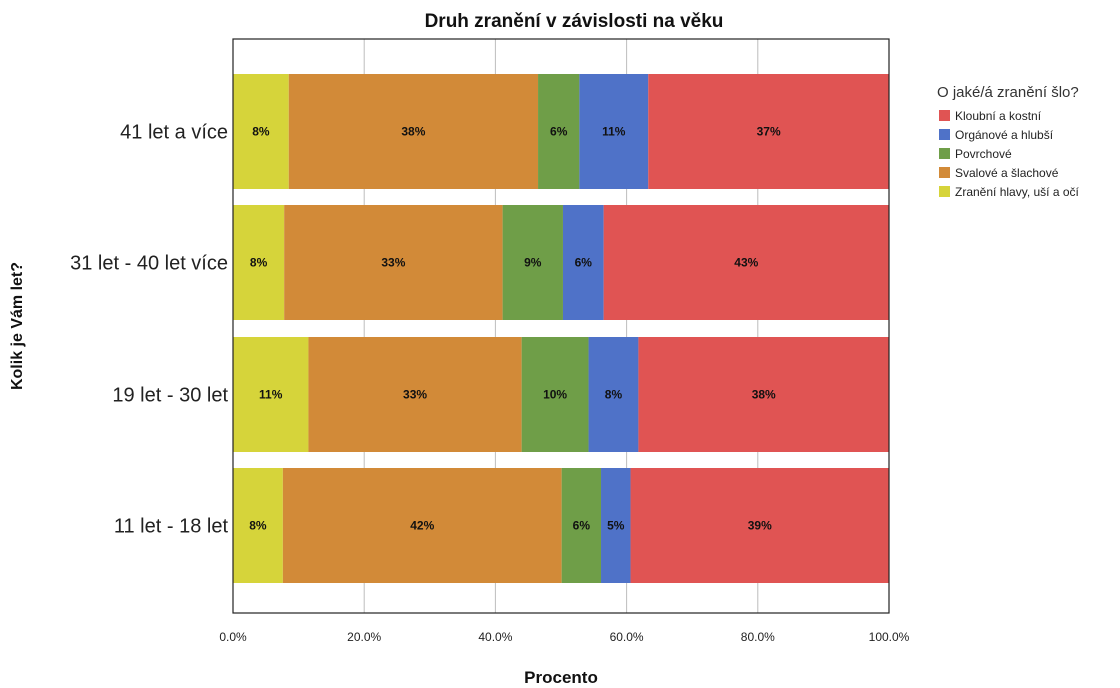 The height and width of the screenshot is (688, 1120). I want to click on x-tick-label: 60.0%, so click(627, 637).